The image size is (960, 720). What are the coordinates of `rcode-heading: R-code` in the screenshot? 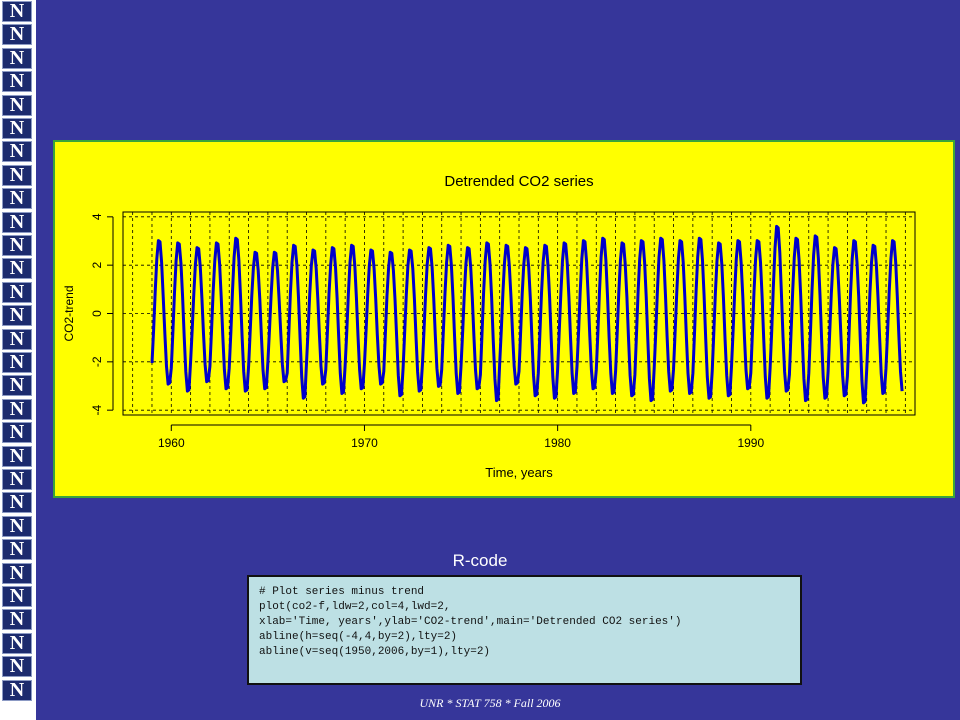 It's located at (480, 560).